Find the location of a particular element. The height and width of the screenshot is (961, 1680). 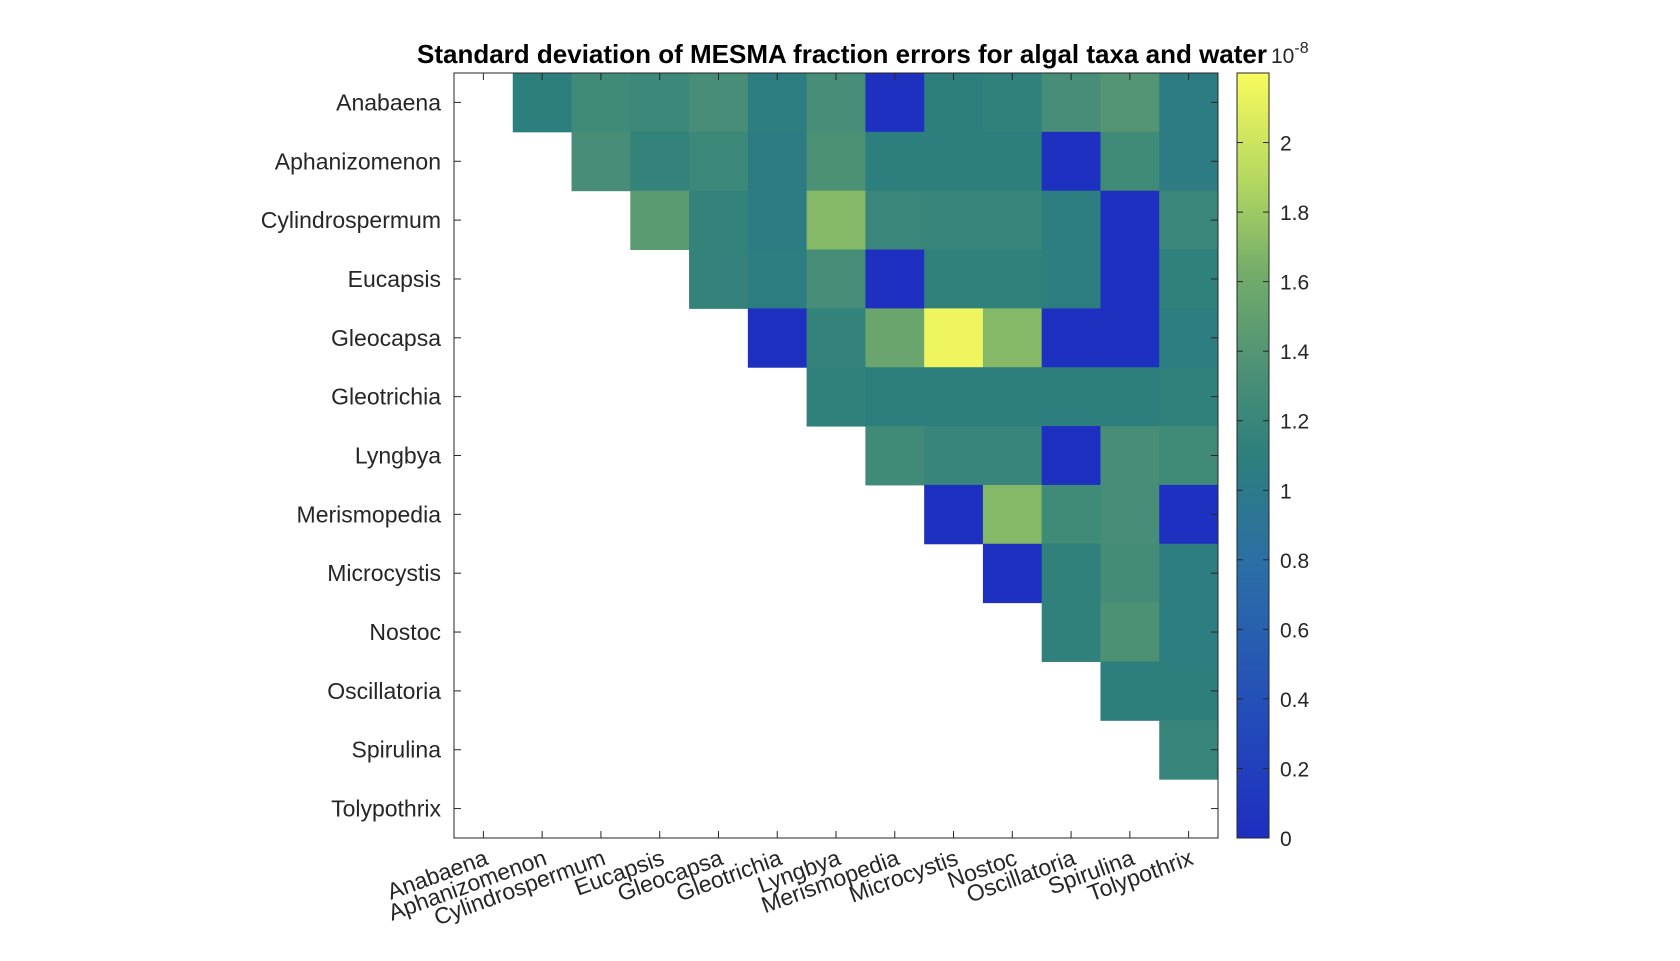

y-tick-label: Tolypothrix is located at coordinates (386, 809).